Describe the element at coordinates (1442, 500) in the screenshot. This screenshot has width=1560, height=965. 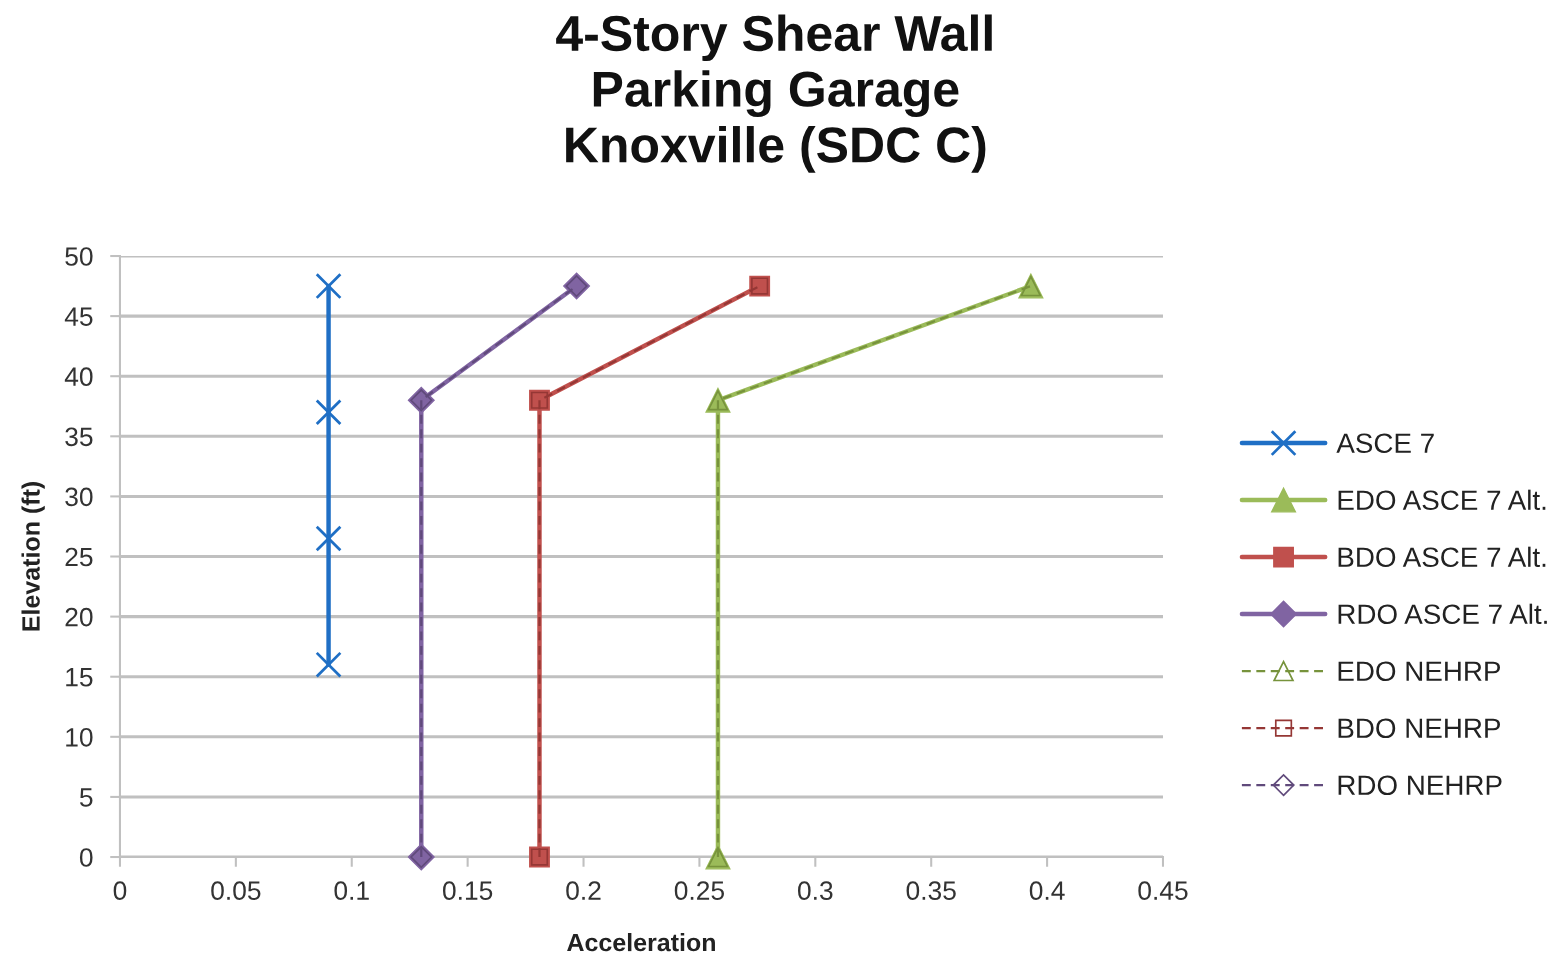
I see `legend-label: EDO ASCE 7 Alt.` at that location.